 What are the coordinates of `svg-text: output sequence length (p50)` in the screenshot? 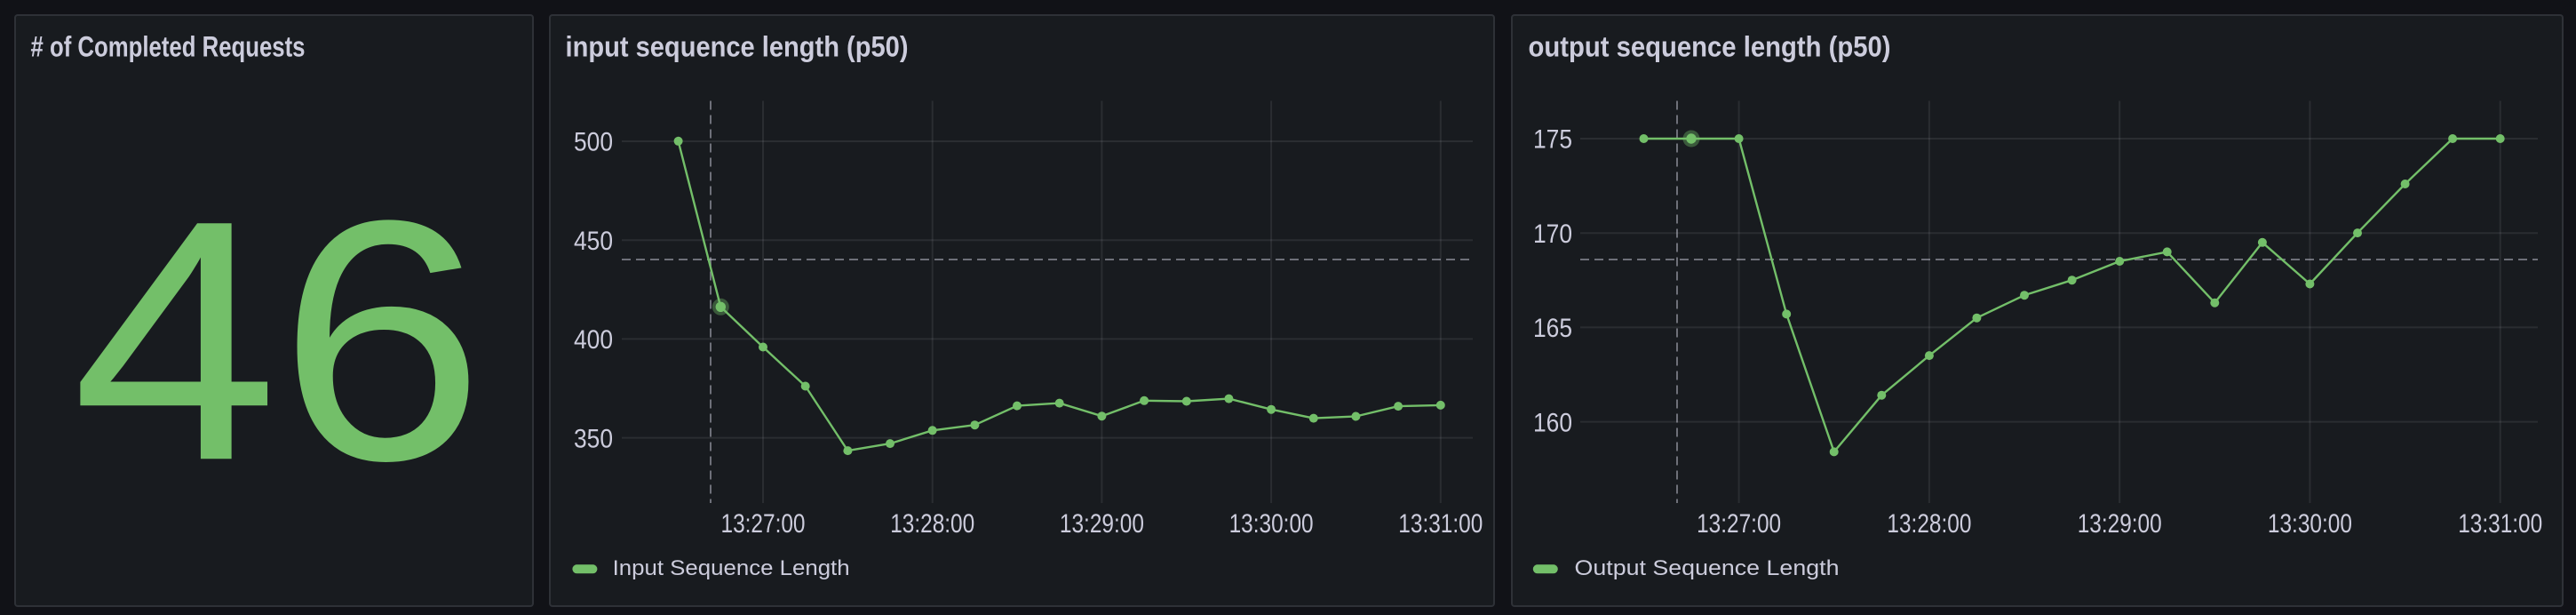 It's located at (1710, 46).